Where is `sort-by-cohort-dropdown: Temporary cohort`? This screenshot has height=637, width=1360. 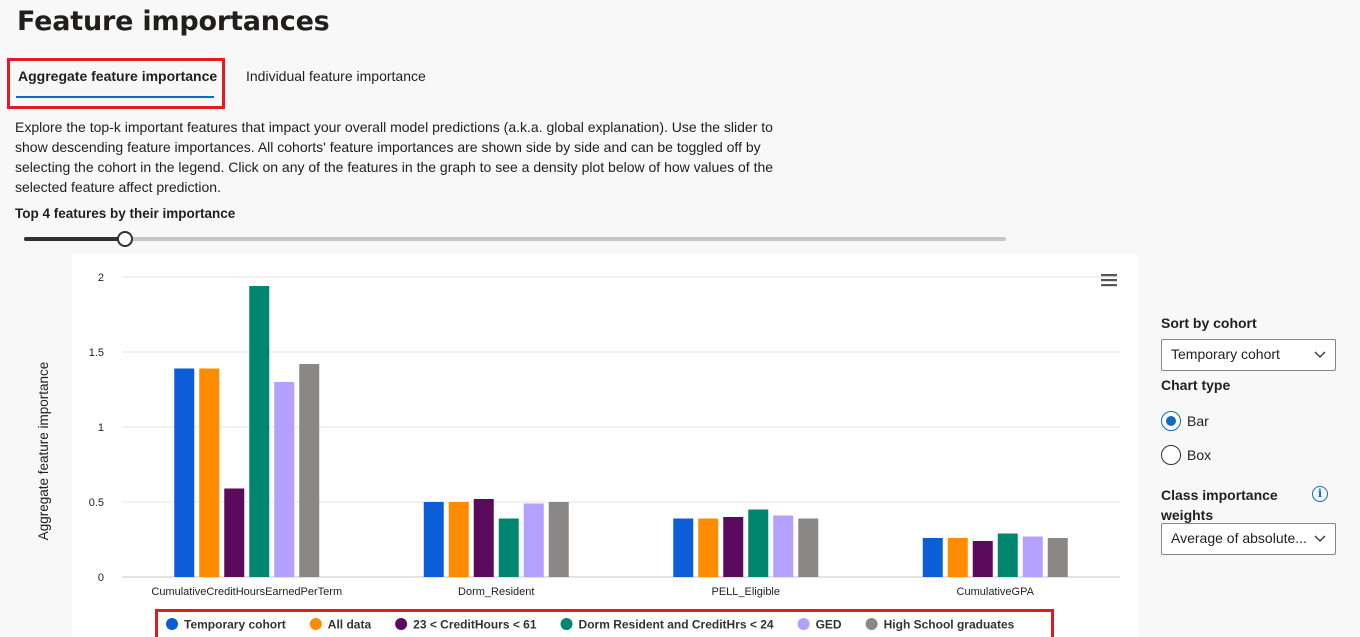 sort-by-cohort-dropdown: Temporary cohort is located at coordinates (1248, 355).